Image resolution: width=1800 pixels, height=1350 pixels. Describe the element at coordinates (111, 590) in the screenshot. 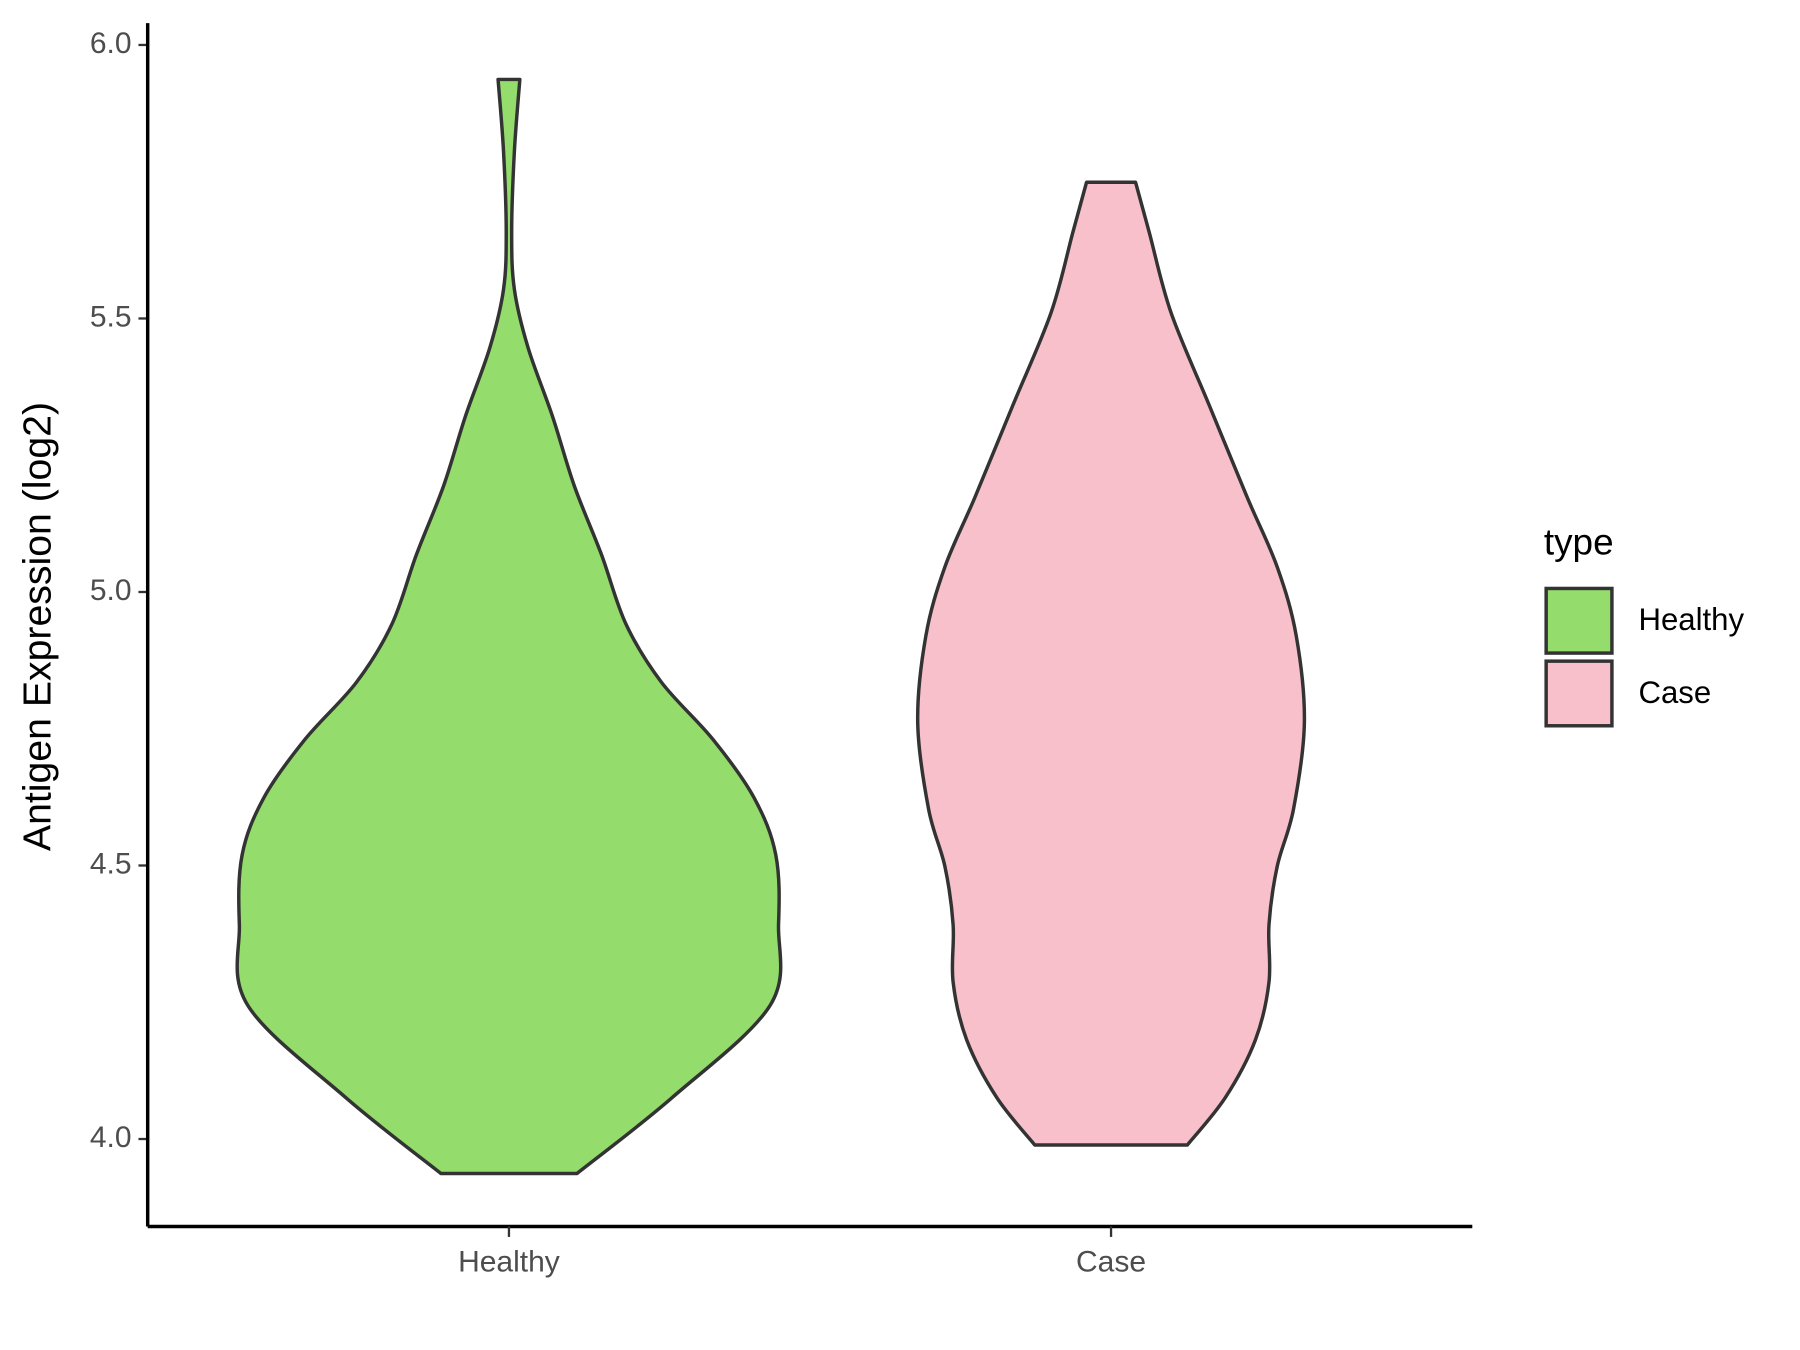

I see `y-tick-label: 5.0` at that location.